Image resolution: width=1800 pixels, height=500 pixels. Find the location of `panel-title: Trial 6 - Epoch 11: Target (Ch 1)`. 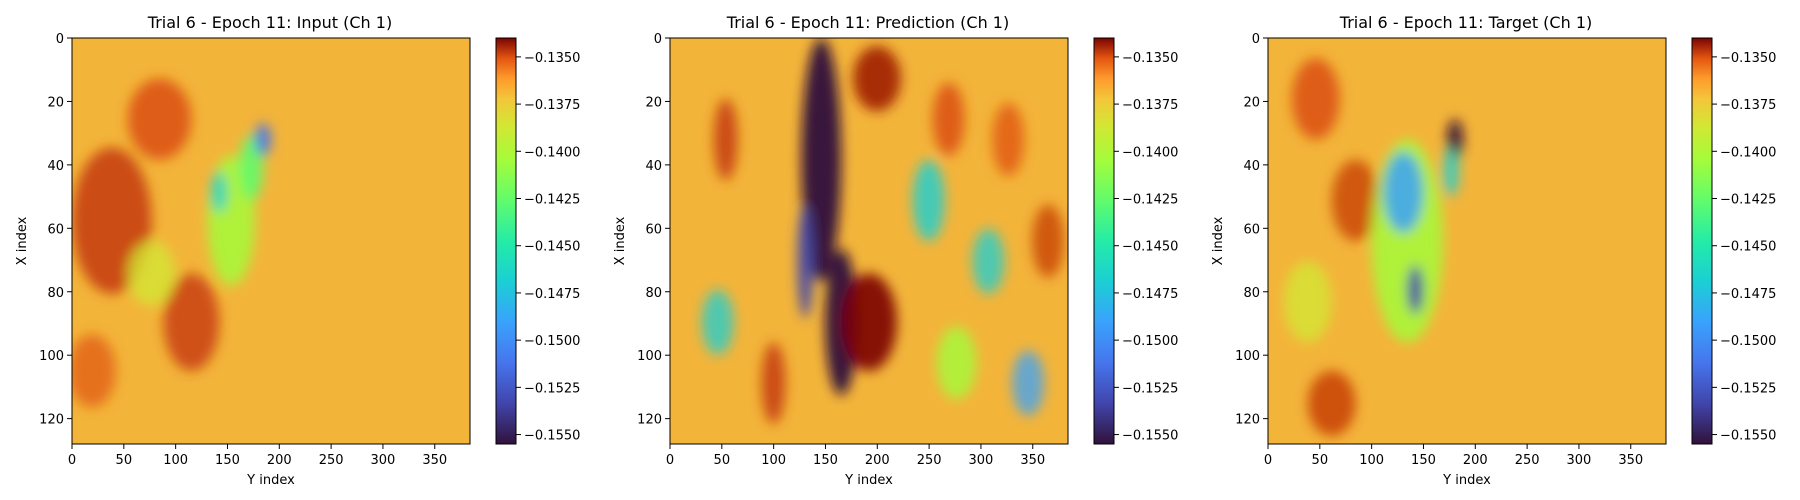

panel-title: Trial 6 - Epoch 11: Target (Ch 1) is located at coordinates (1465, 22).